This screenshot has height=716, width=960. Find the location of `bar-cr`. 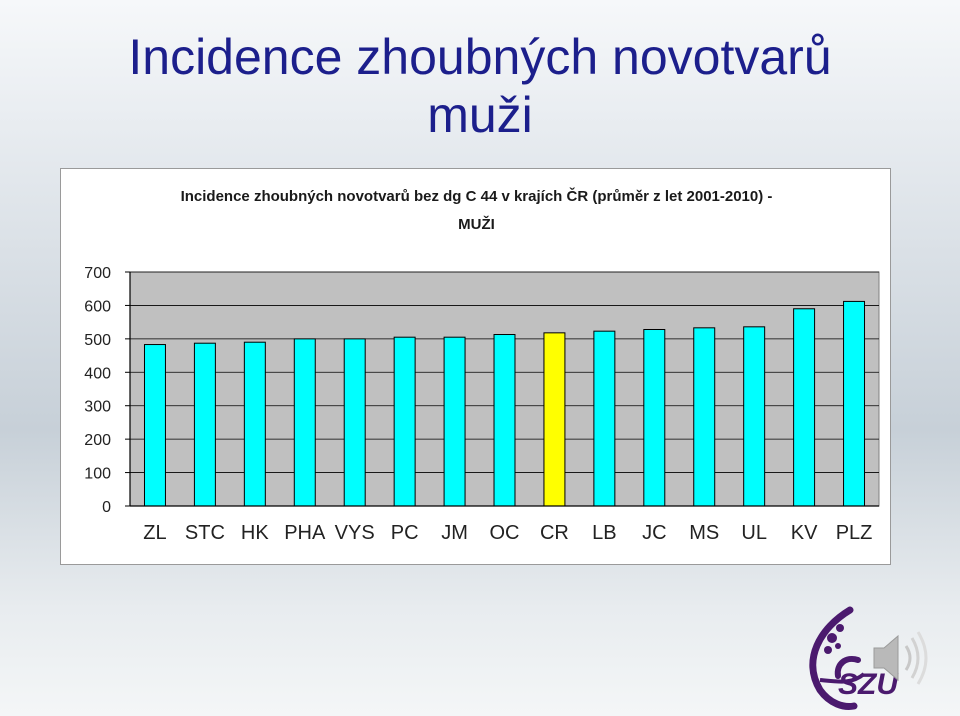

bar-cr is located at coordinates (554, 419).